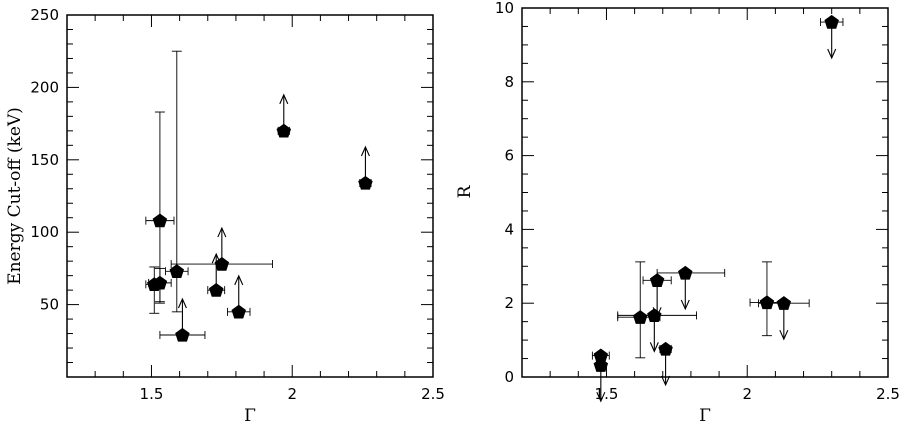  Describe the element at coordinates (705, 416) in the screenshot. I see `right-x-axis-label: Γ` at that location.